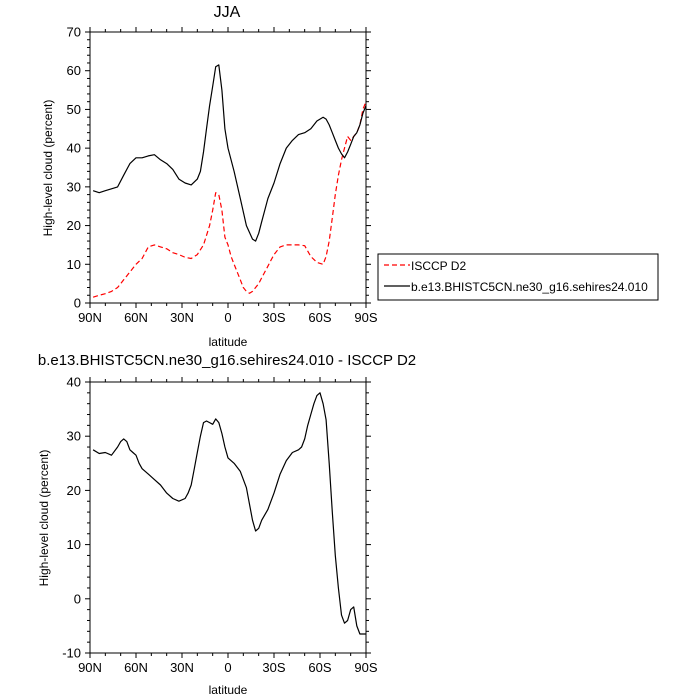 The height and width of the screenshot is (700, 700). What do you see at coordinates (71, 653) in the screenshot?
I see `y-tick-label: -10` at bounding box center [71, 653].